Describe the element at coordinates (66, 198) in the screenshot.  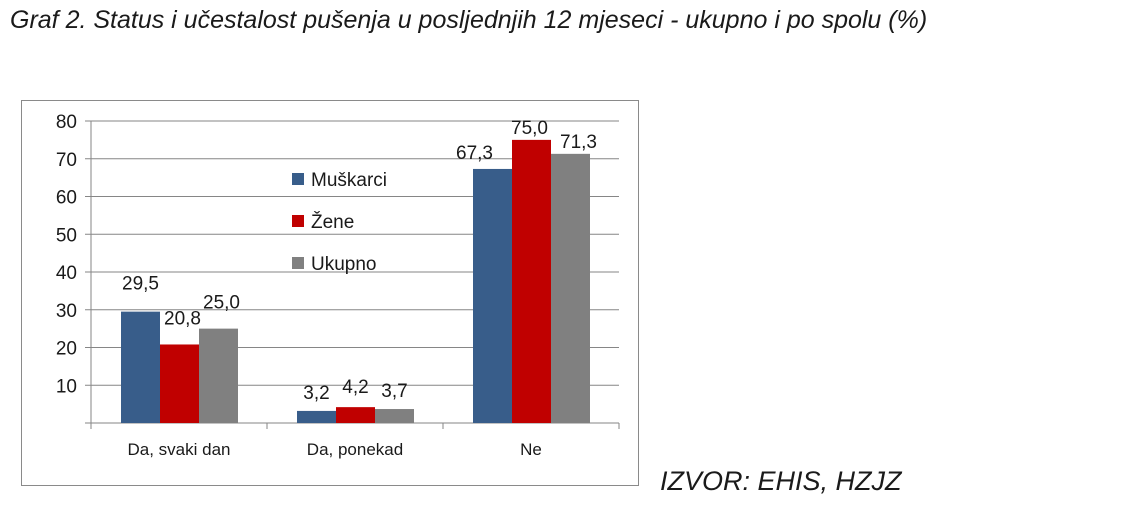
I see `y-tick-label: 60` at that location.